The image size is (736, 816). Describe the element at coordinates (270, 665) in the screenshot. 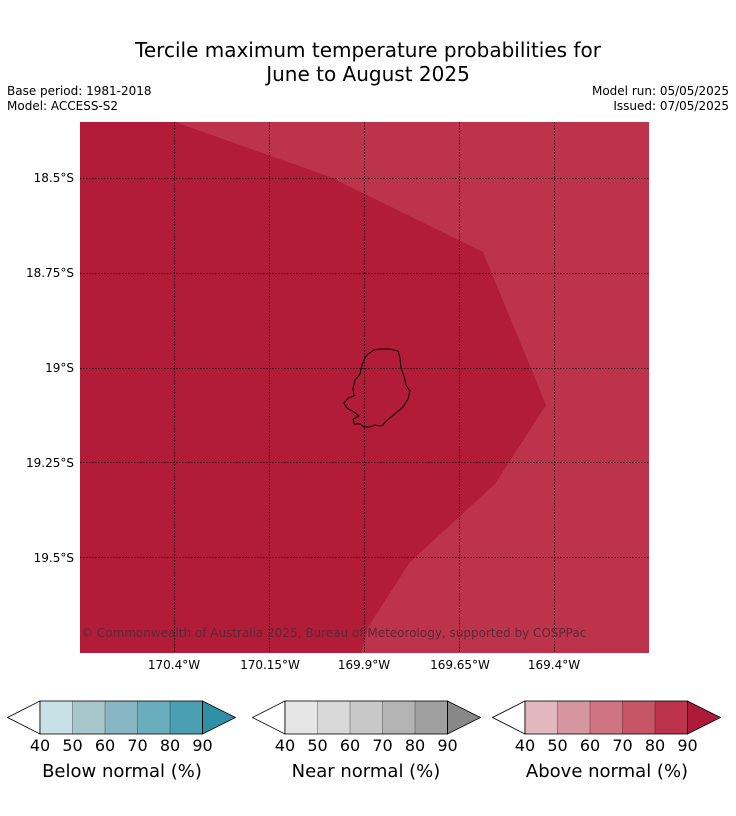

I see `lon-label: 170.15°W` at that location.